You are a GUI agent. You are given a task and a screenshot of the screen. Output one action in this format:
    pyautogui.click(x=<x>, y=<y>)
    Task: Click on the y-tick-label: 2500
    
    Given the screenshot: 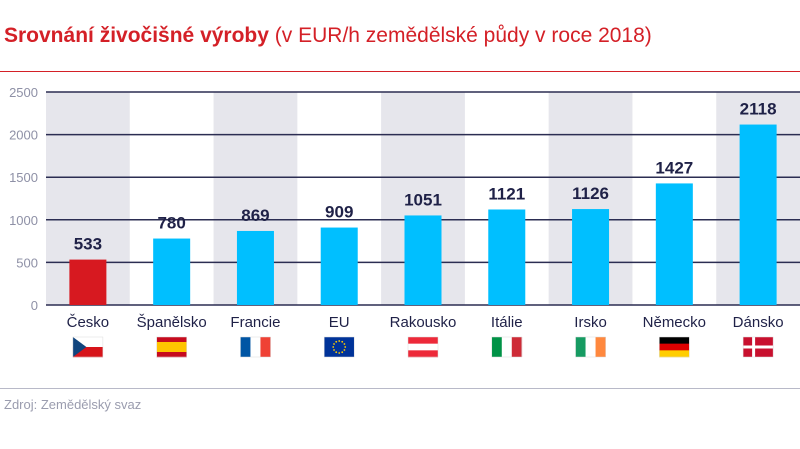 What is the action you would take?
    pyautogui.click(x=23, y=92)
    